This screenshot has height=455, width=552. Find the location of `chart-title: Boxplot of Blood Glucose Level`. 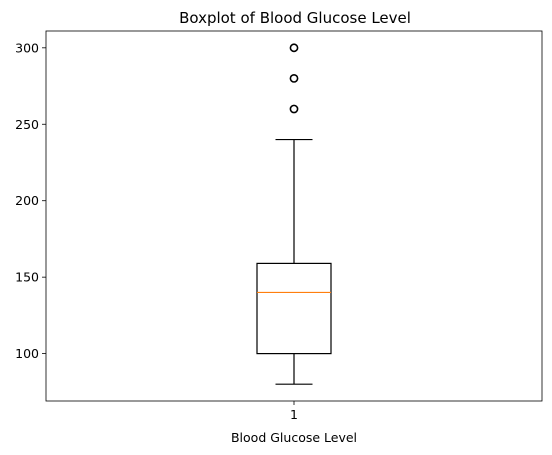

chart-title: Boxplot of Blood Glucose Level is located at coordinates (295, 18).